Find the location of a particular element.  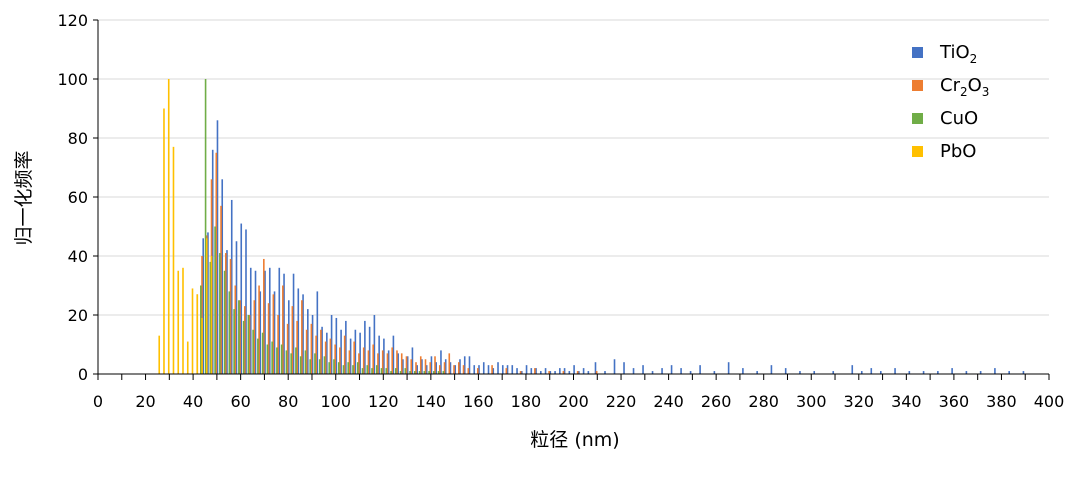

y-tick-labels: 0 20 40 60 80 100 120 is located at coordinates (72, 197).